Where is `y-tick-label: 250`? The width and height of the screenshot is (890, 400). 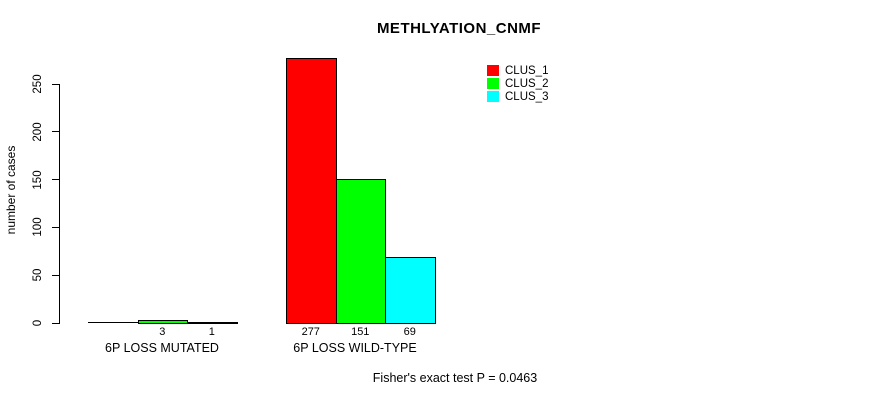 y-tick-label: 250 is located at coordinates (38, 84).